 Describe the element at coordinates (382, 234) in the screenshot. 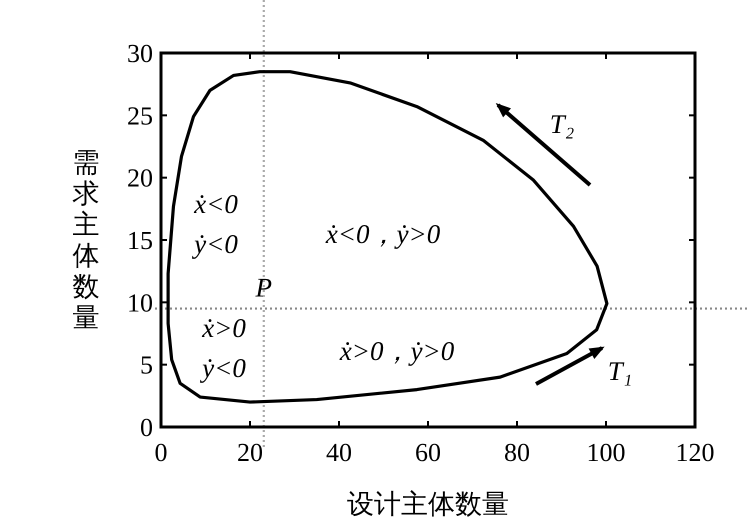

I see `annotation: ẋ<0，ẏ>0` at that location.